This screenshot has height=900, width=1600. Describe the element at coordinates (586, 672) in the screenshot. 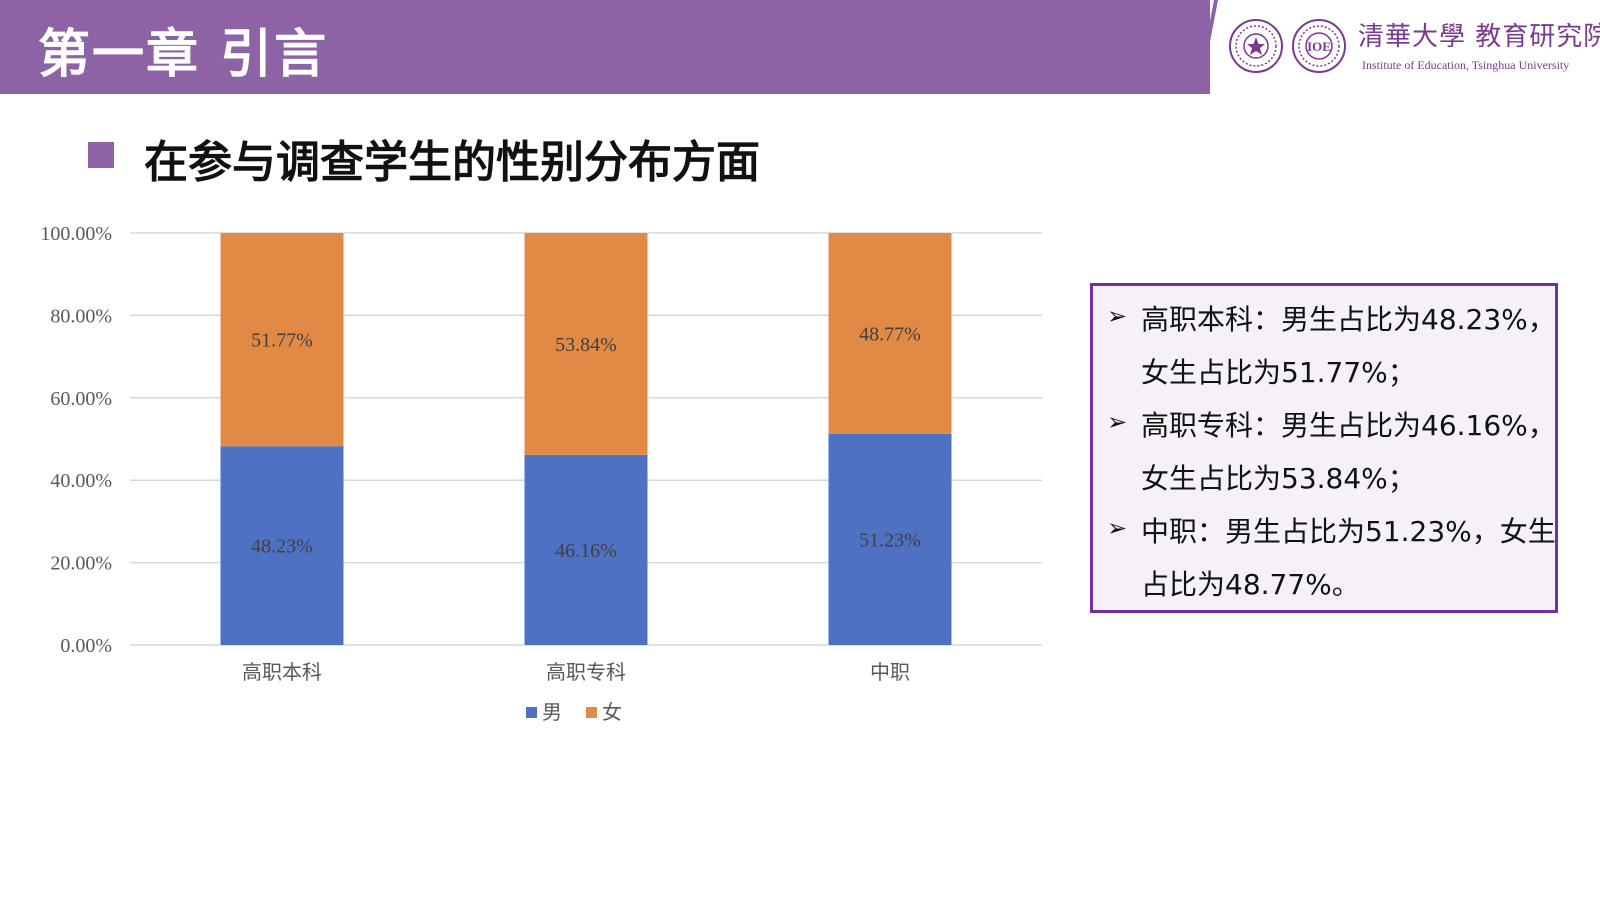

I see `x-category-label: 高职专科` at that location.